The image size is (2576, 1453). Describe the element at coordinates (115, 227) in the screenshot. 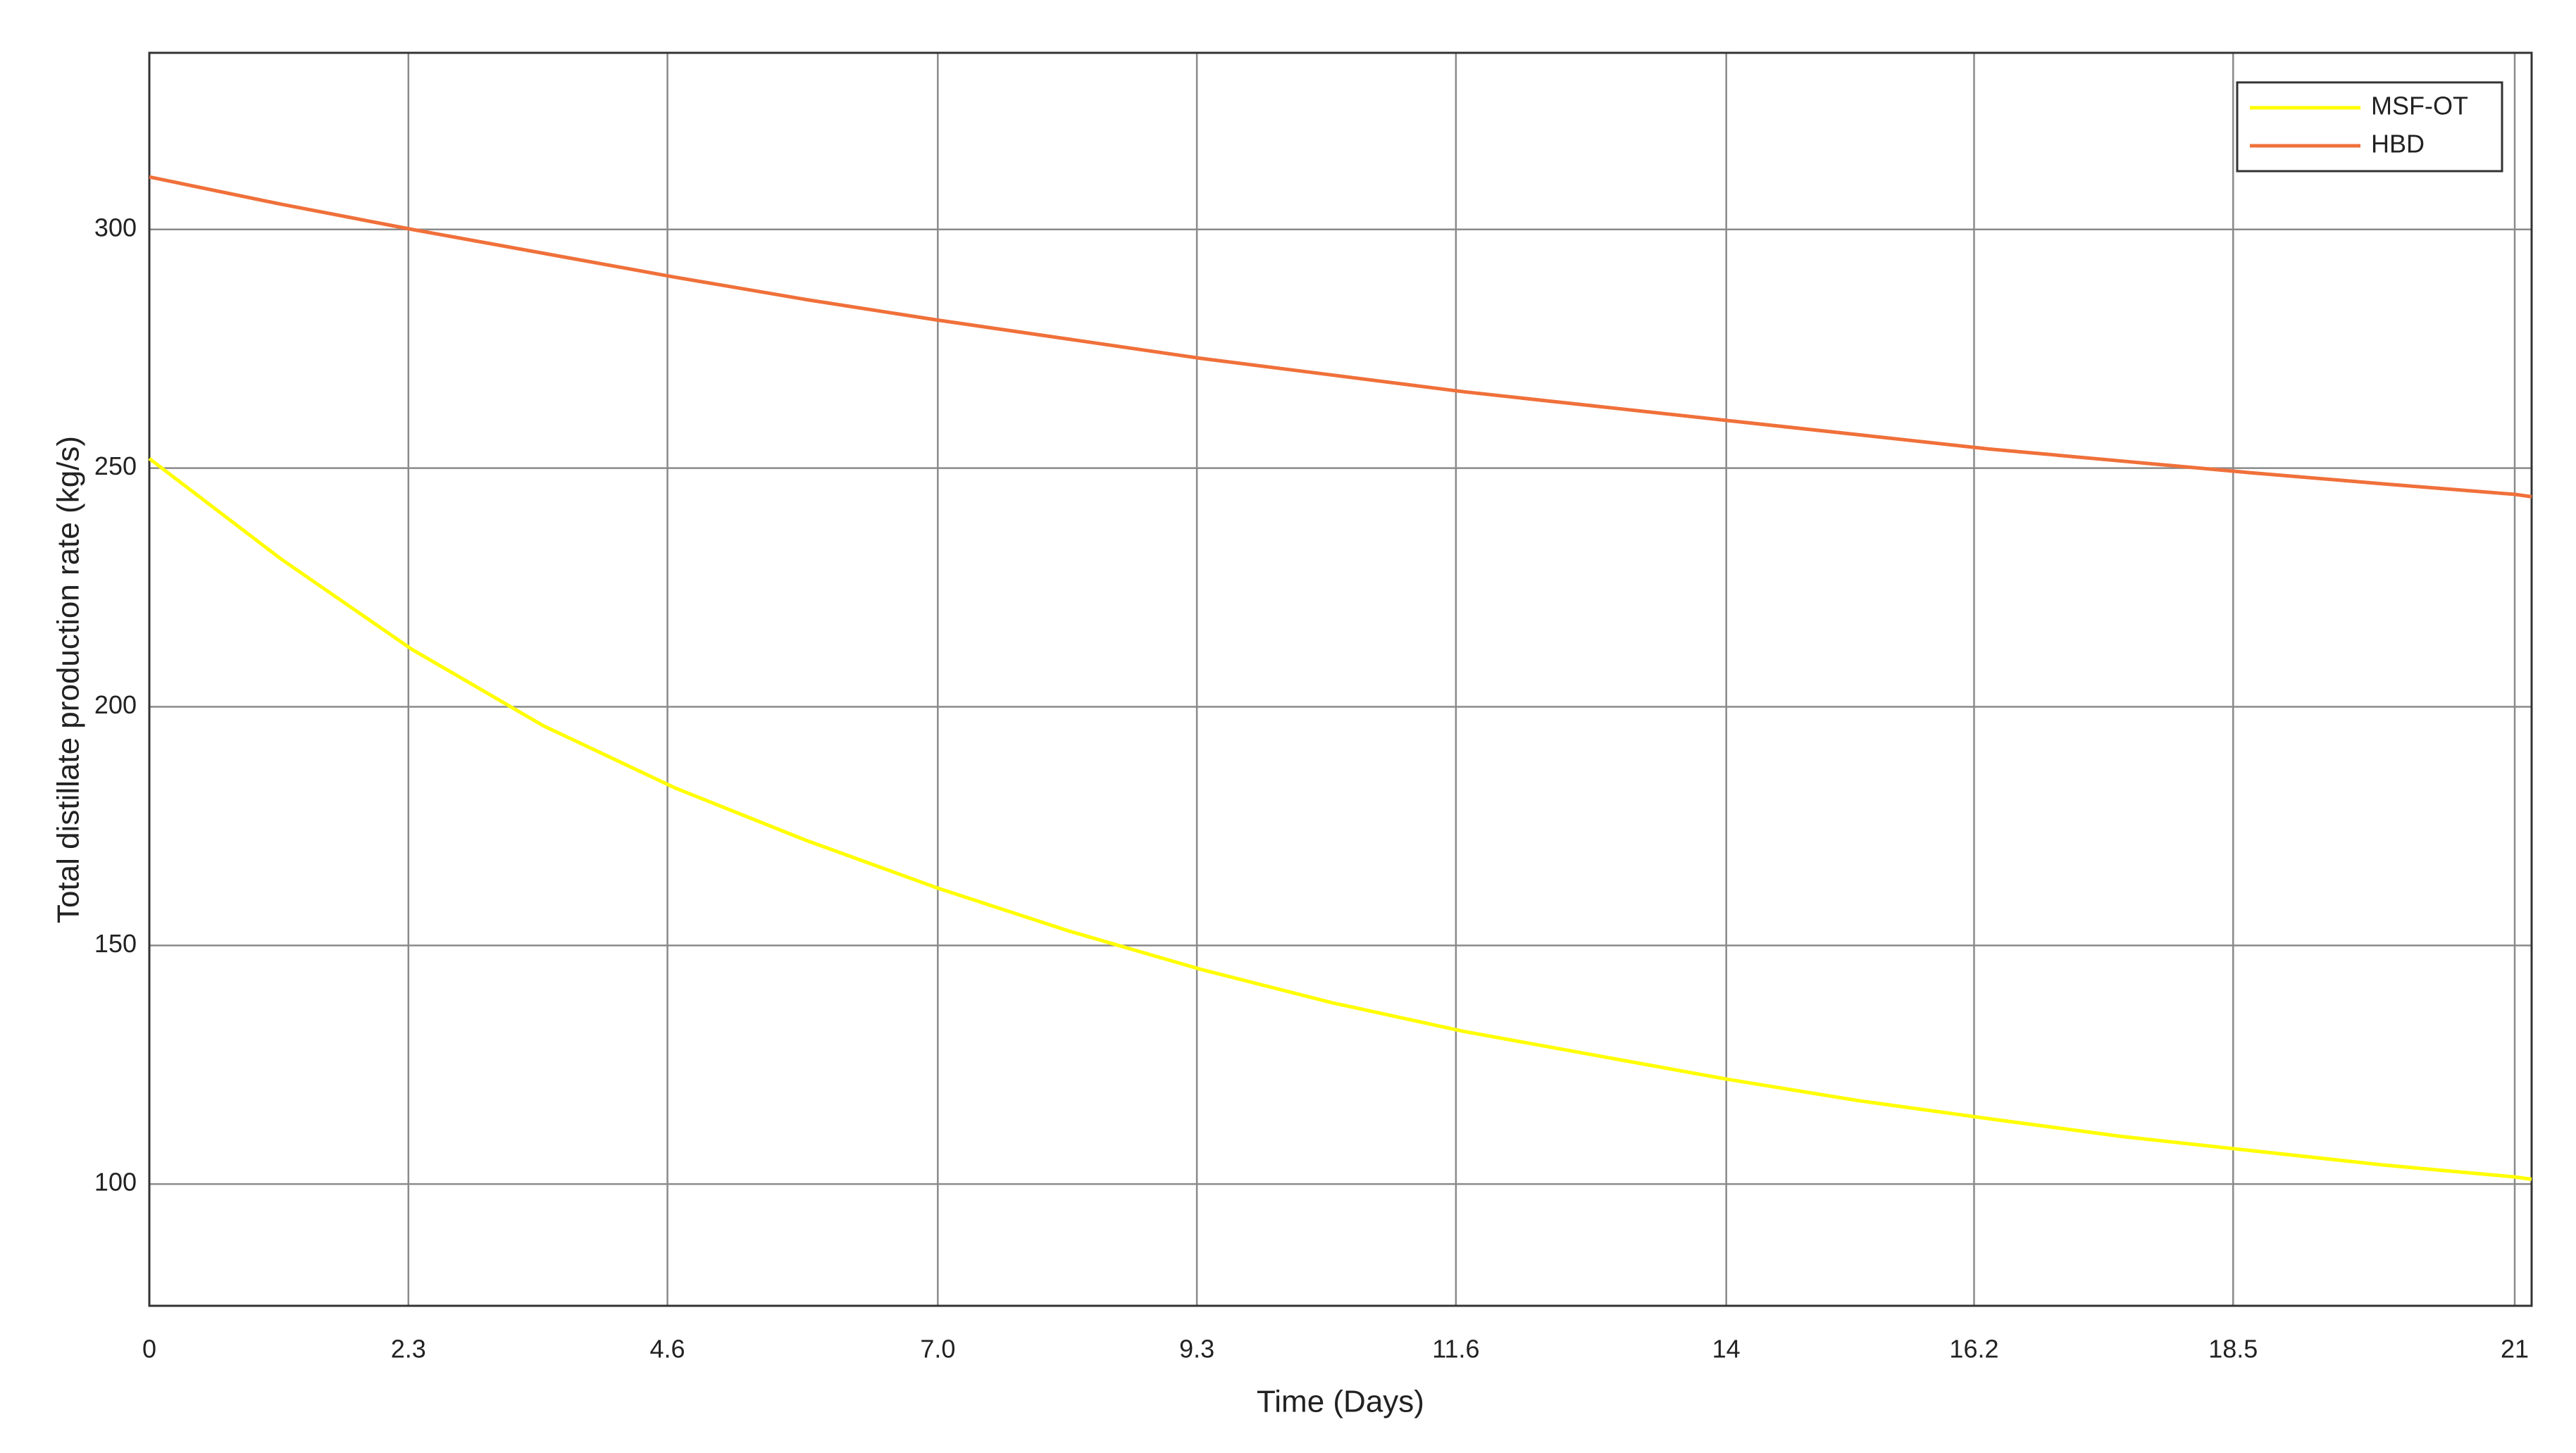

I see `y-tick-label: 300` at that location.